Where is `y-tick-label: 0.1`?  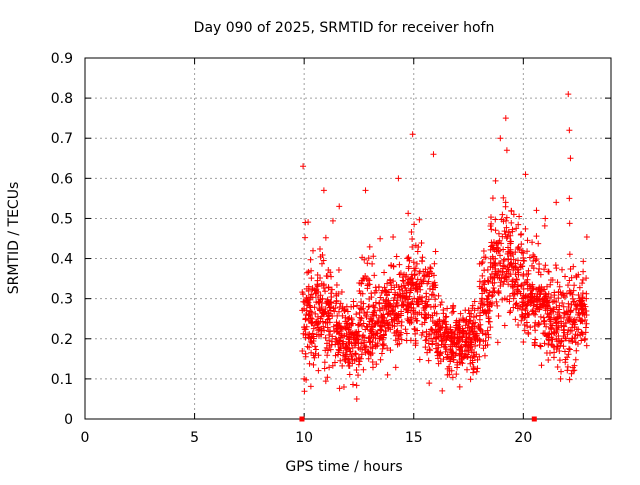 y-tick-label: 0.1 is located at coordinates (62, 380).